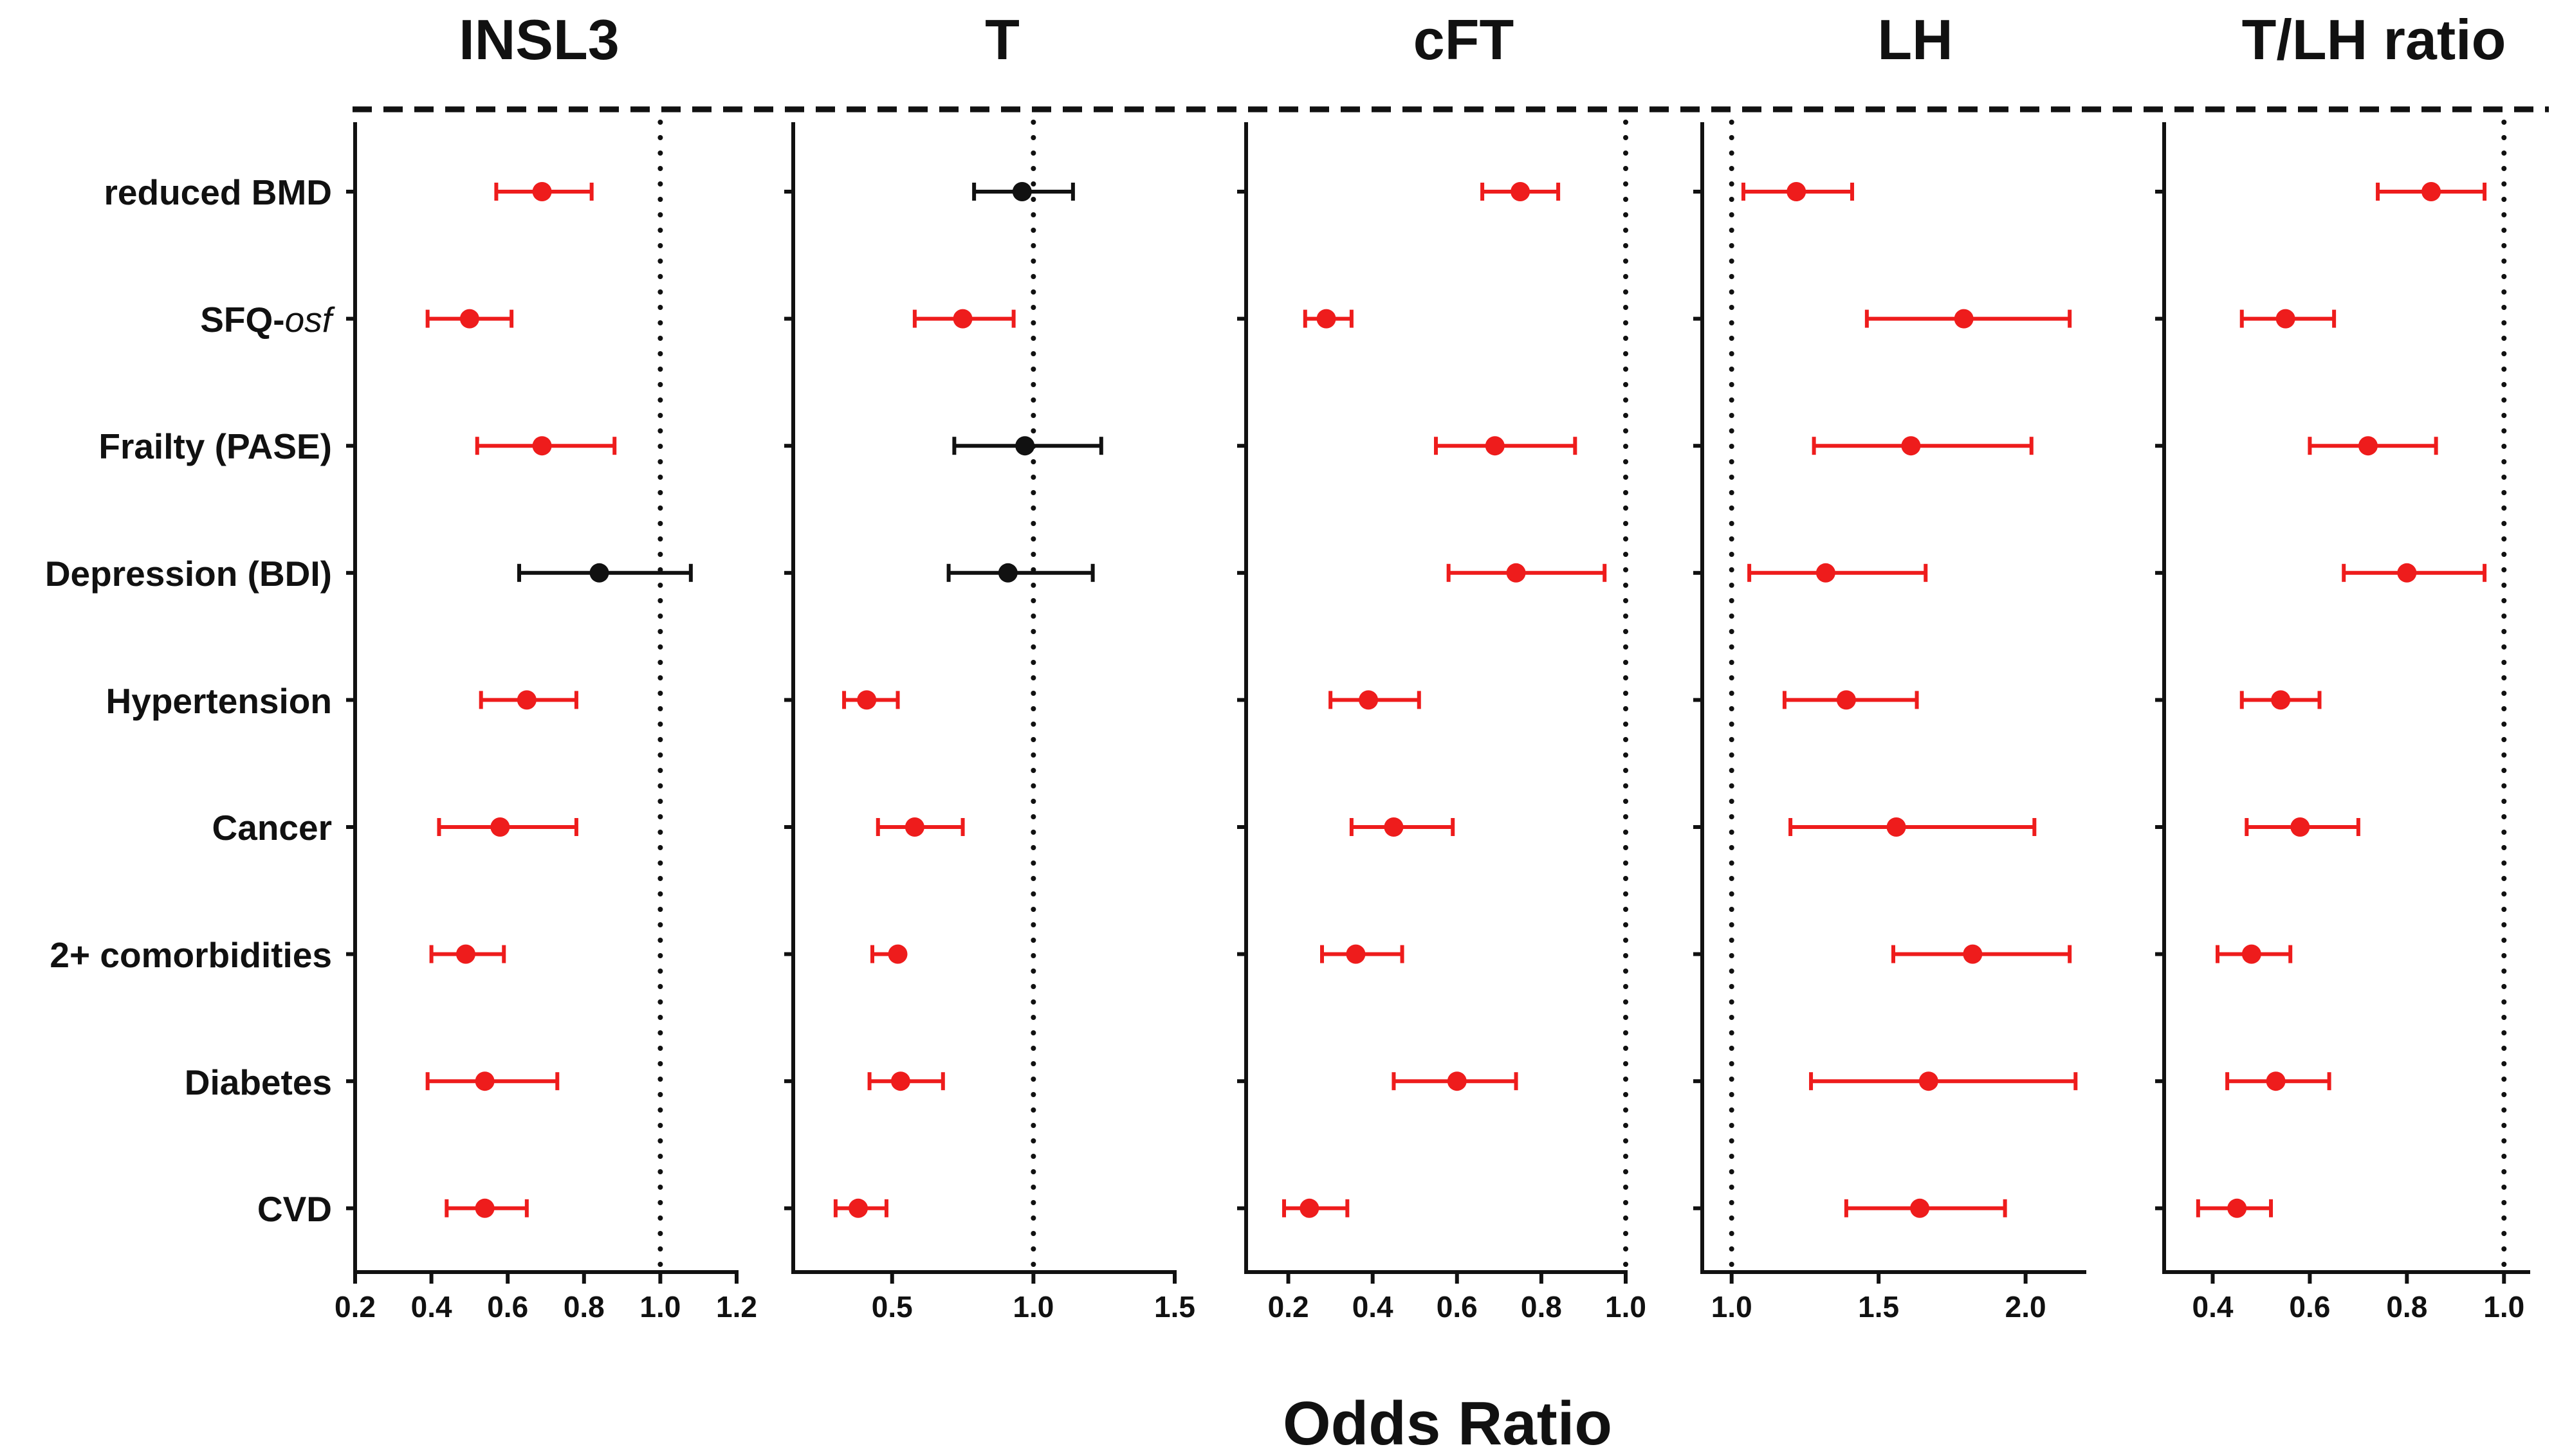 The width and height of the screenshot is (2554, 1456). What do you see at coordinates (1825, 573) in the screenshot?
I see `or-point-lh-depression-bdi` at bounding box center [1825, 573].